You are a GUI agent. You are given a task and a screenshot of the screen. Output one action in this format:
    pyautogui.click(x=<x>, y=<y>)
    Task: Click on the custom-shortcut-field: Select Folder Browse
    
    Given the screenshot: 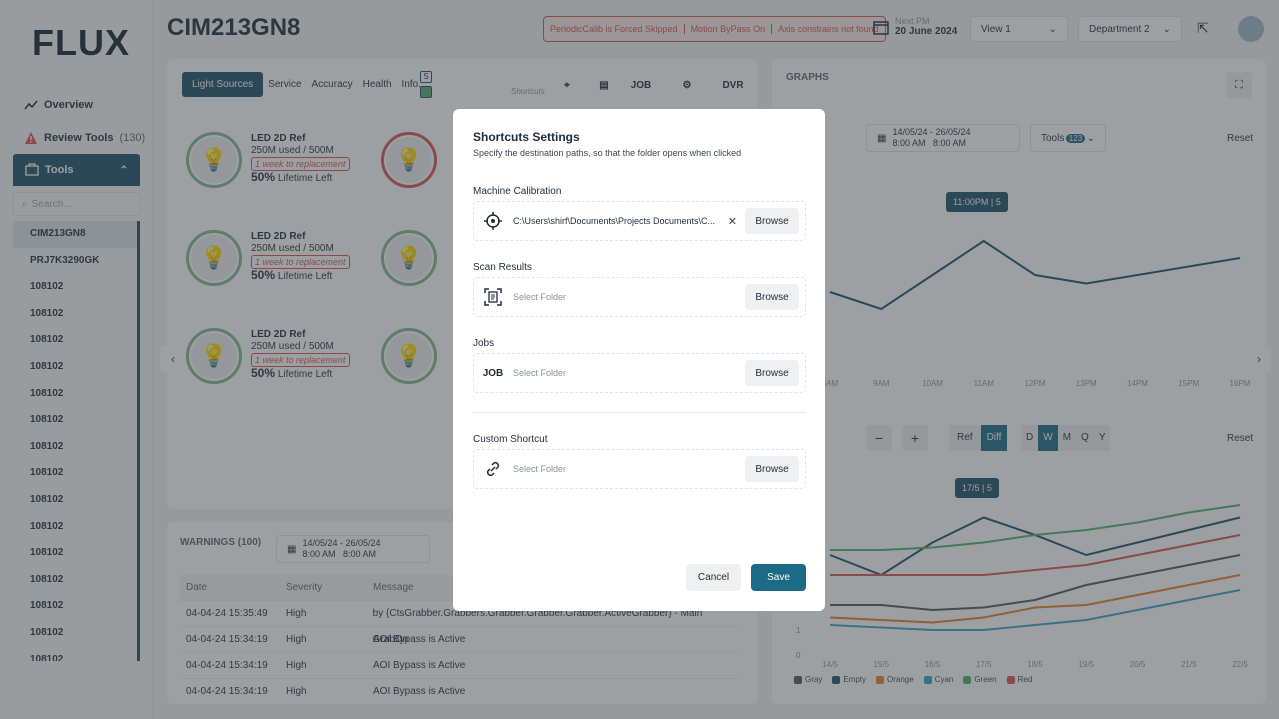 What is the action you would take?
    pyautogui.click(x=639, y=469)
    